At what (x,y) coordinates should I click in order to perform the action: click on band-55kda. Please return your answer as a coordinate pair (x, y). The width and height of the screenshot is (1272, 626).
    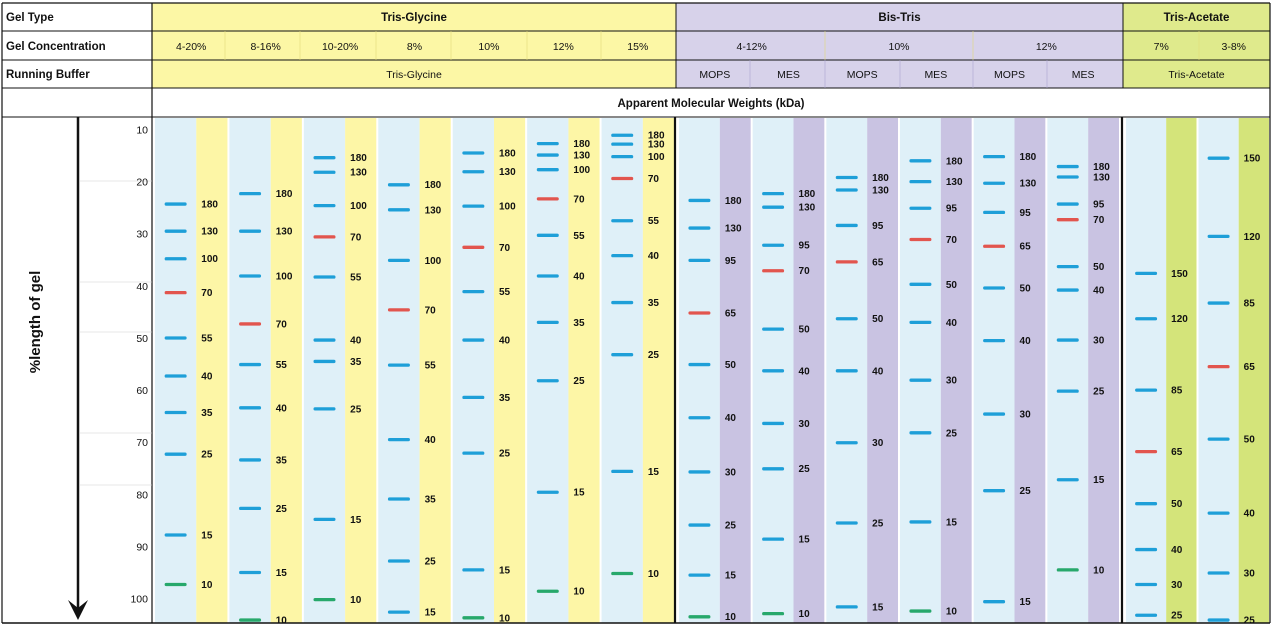
    Looking at the image, I should click on (324, 277).